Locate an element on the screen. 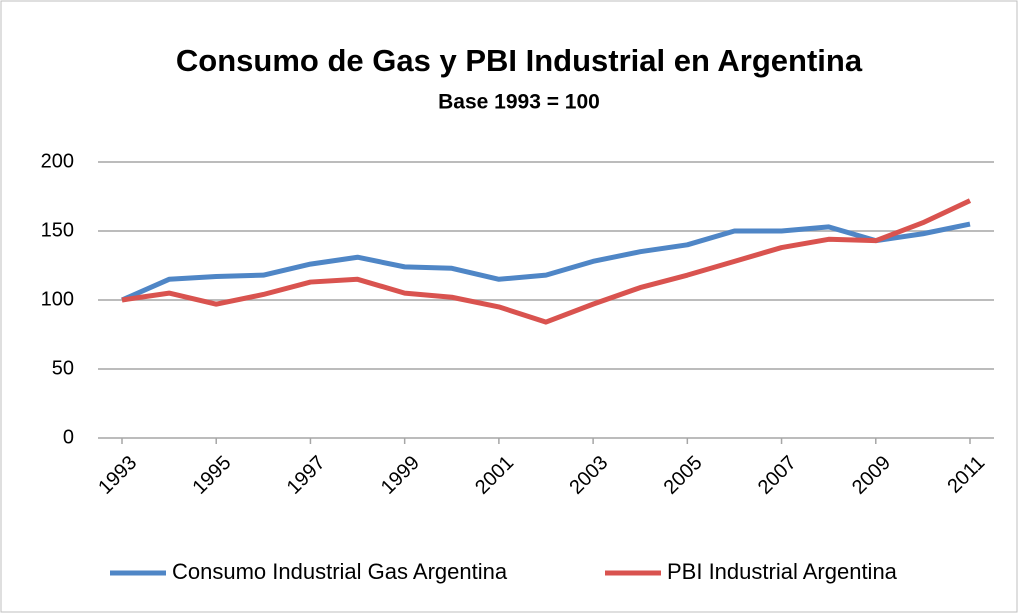 This screenshot has width=1019, height=614. y-tick-label: 0 is located at coordinates (68, 437).